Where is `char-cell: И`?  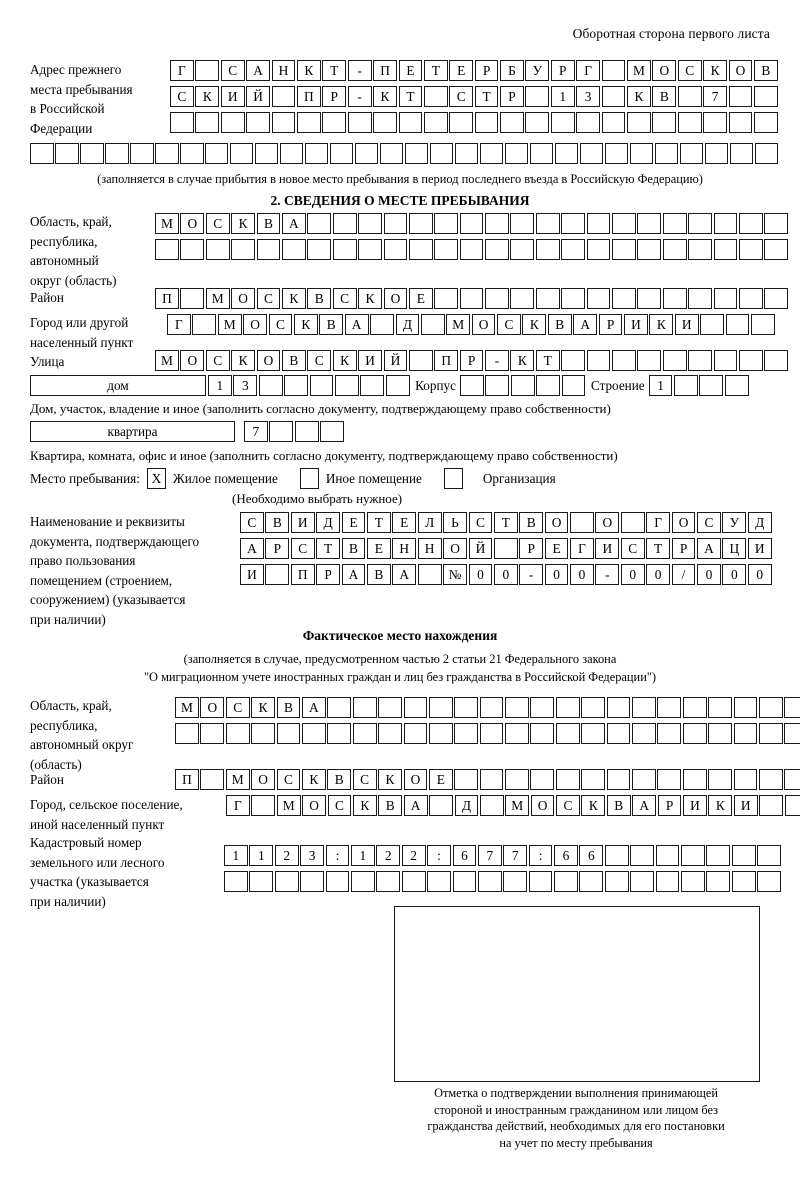
char-cell: И is located at coordinates (370, 360).